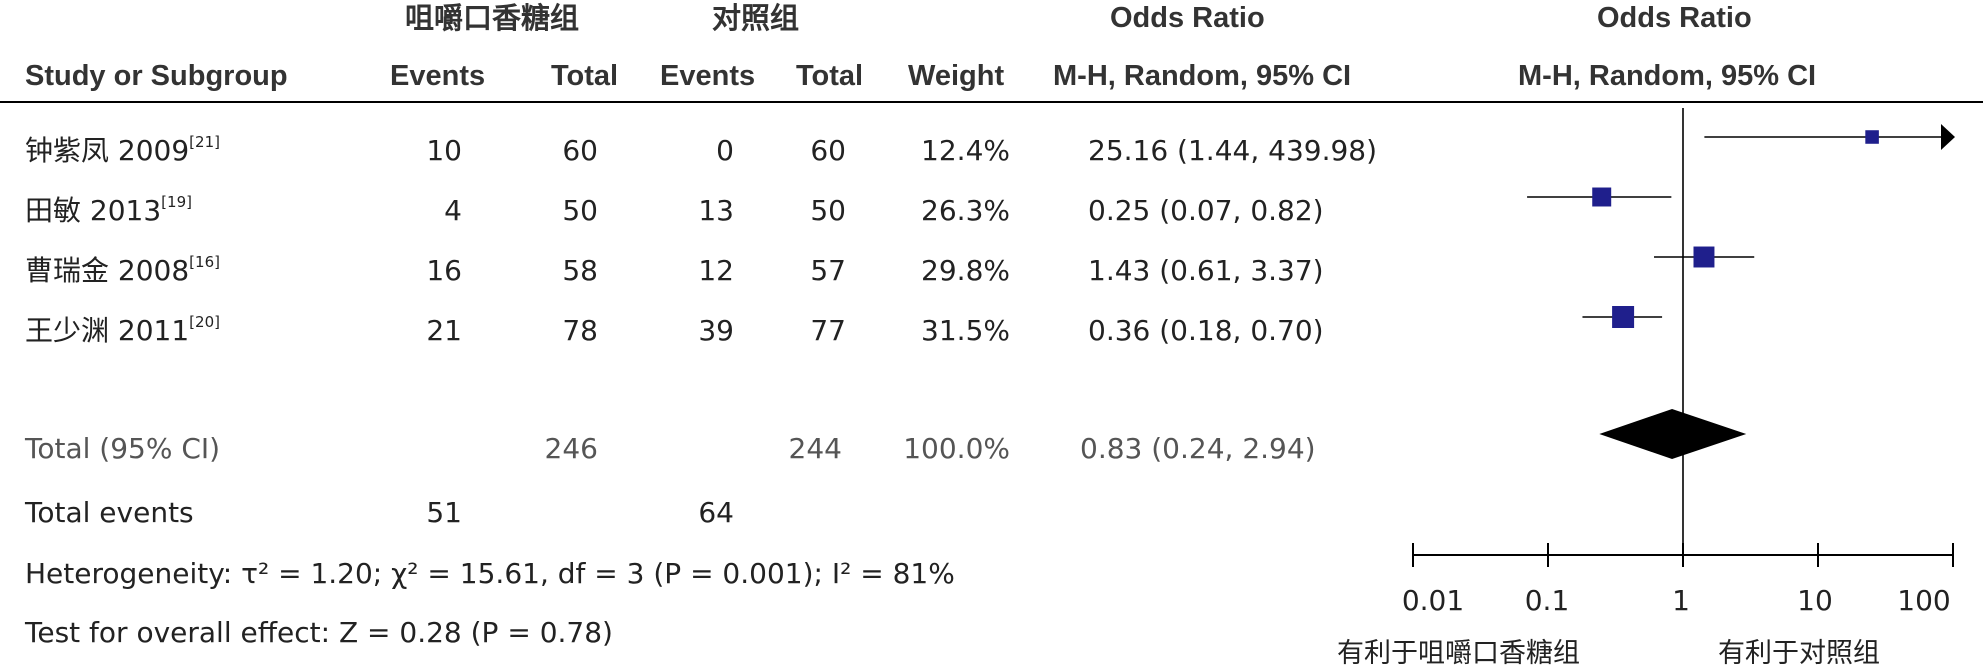  What do you see at coordinates (123, 448) in the screenshot?
I see `total-label: Total (95% CI)` at bounding box center [123, 448].